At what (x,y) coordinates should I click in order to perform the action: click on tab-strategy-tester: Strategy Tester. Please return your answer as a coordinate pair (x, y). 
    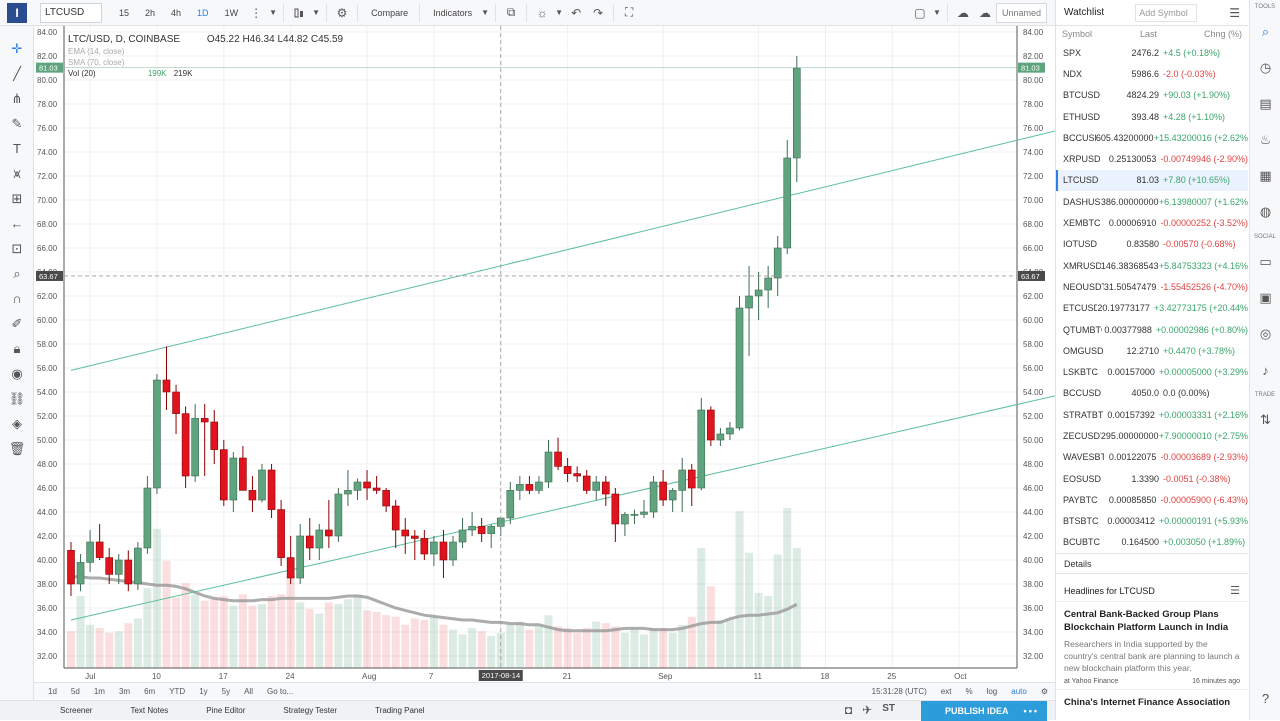
    Looking at the image, I should click on (310, 710).